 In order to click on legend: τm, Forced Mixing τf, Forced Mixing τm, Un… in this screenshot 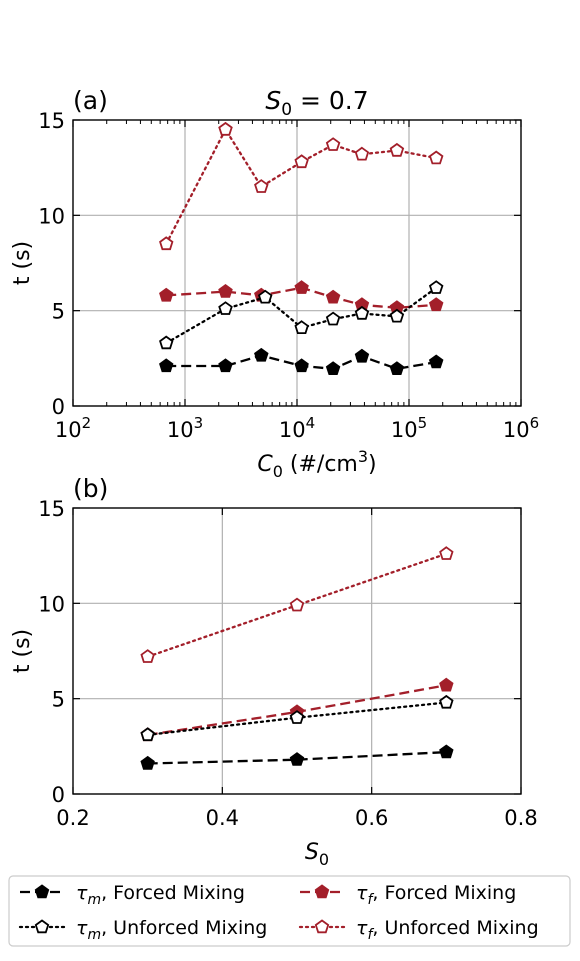, I will do `click(289, 911)`.